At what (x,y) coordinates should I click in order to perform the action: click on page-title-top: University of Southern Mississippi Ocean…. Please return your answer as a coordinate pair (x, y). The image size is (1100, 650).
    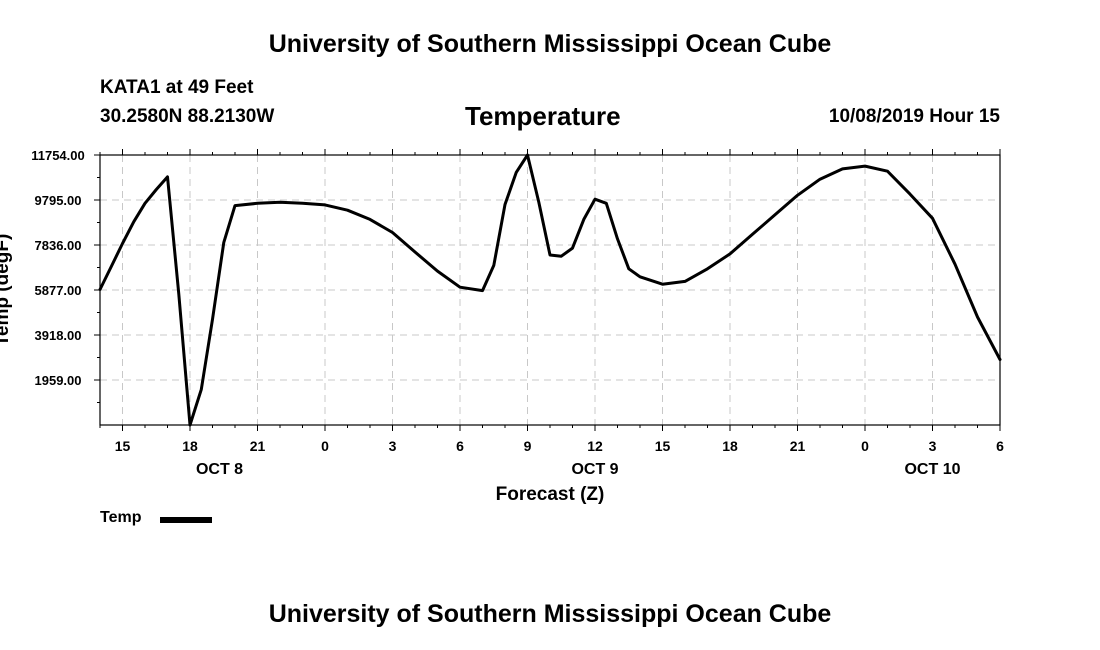
    Looking at the image, I should click on (550, 44).